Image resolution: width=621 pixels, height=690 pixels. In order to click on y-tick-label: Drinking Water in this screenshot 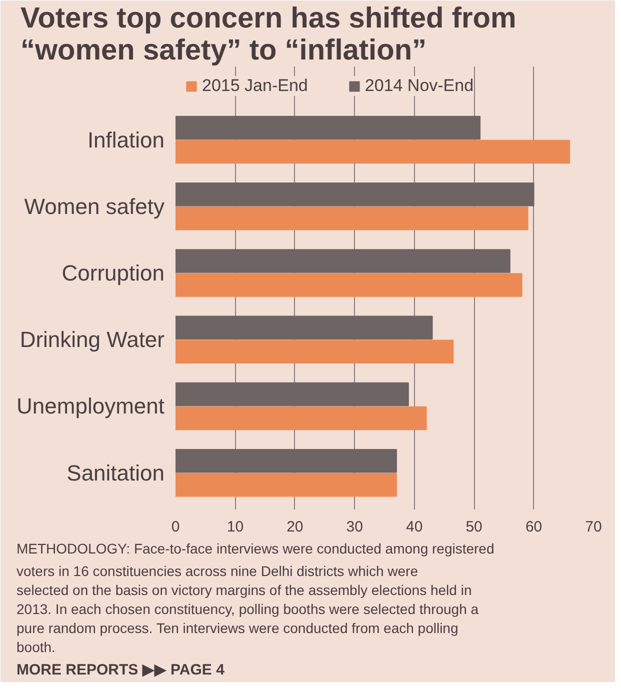, I will do `click(92, 339)`.